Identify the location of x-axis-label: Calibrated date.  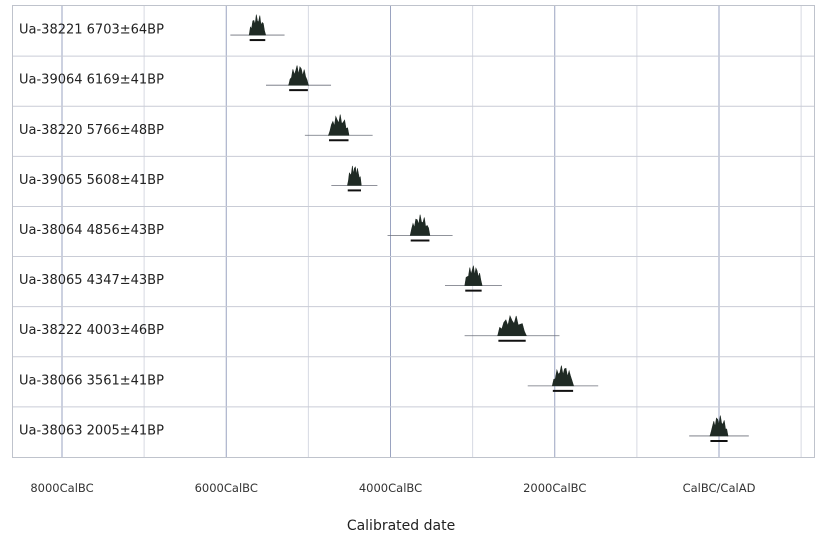
(401, 526).